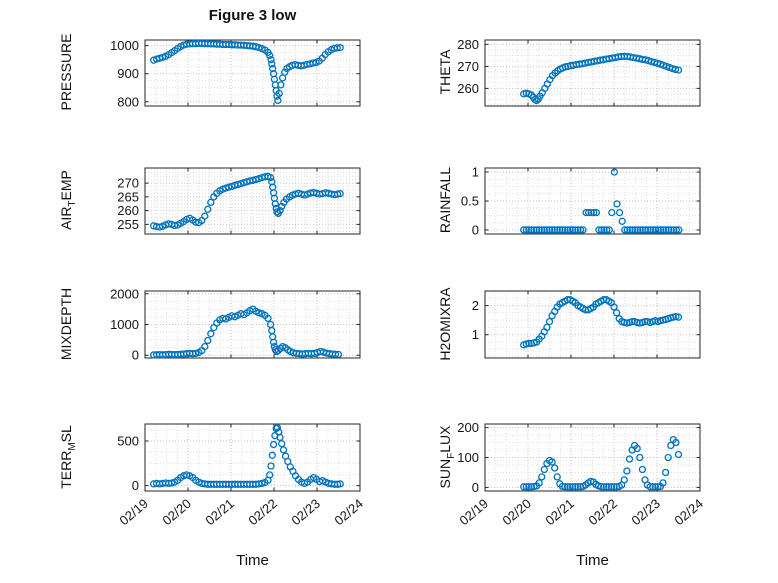 The height and width of the screenshot is (583, 778). I want to click on ylabel-text: EMP, so click(66, 185).